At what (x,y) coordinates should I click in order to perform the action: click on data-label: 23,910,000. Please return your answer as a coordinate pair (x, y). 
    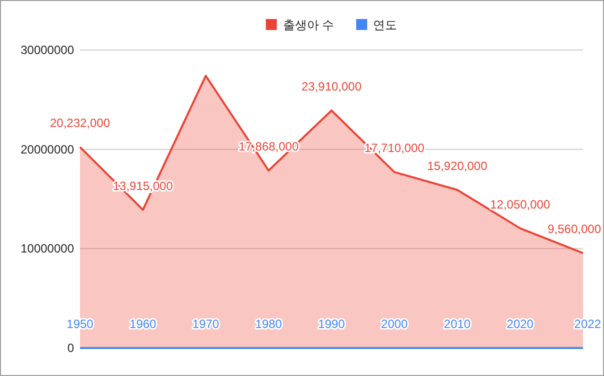
    Looking at the image, I should click on (331, 86).